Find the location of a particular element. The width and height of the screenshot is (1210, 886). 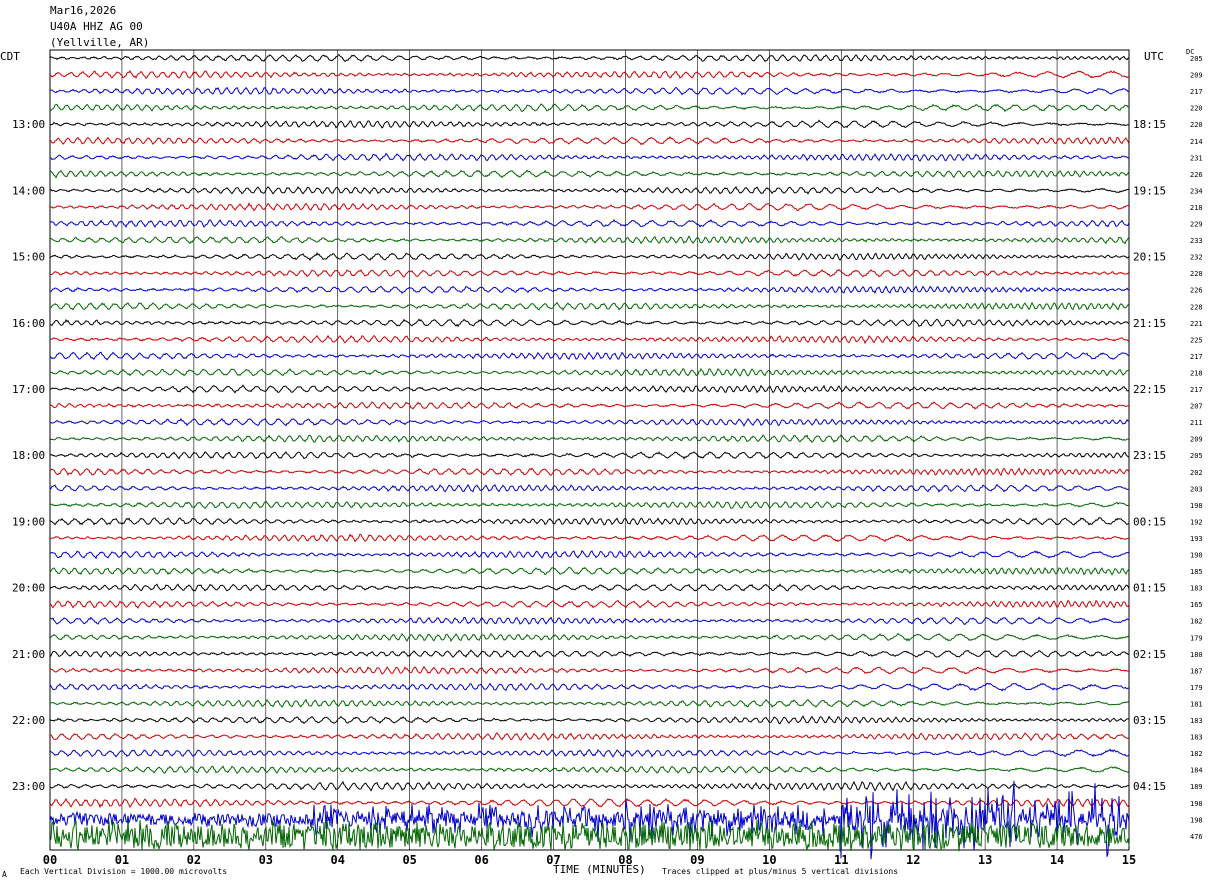

dc-offset-value: 180 is located at coordinates (1196, 655).